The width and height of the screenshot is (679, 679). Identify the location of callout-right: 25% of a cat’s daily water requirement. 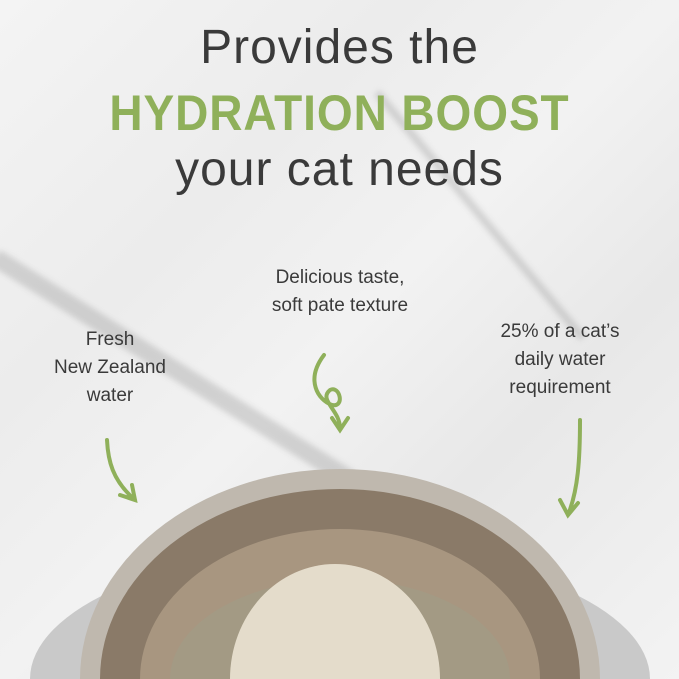
(560, 359).